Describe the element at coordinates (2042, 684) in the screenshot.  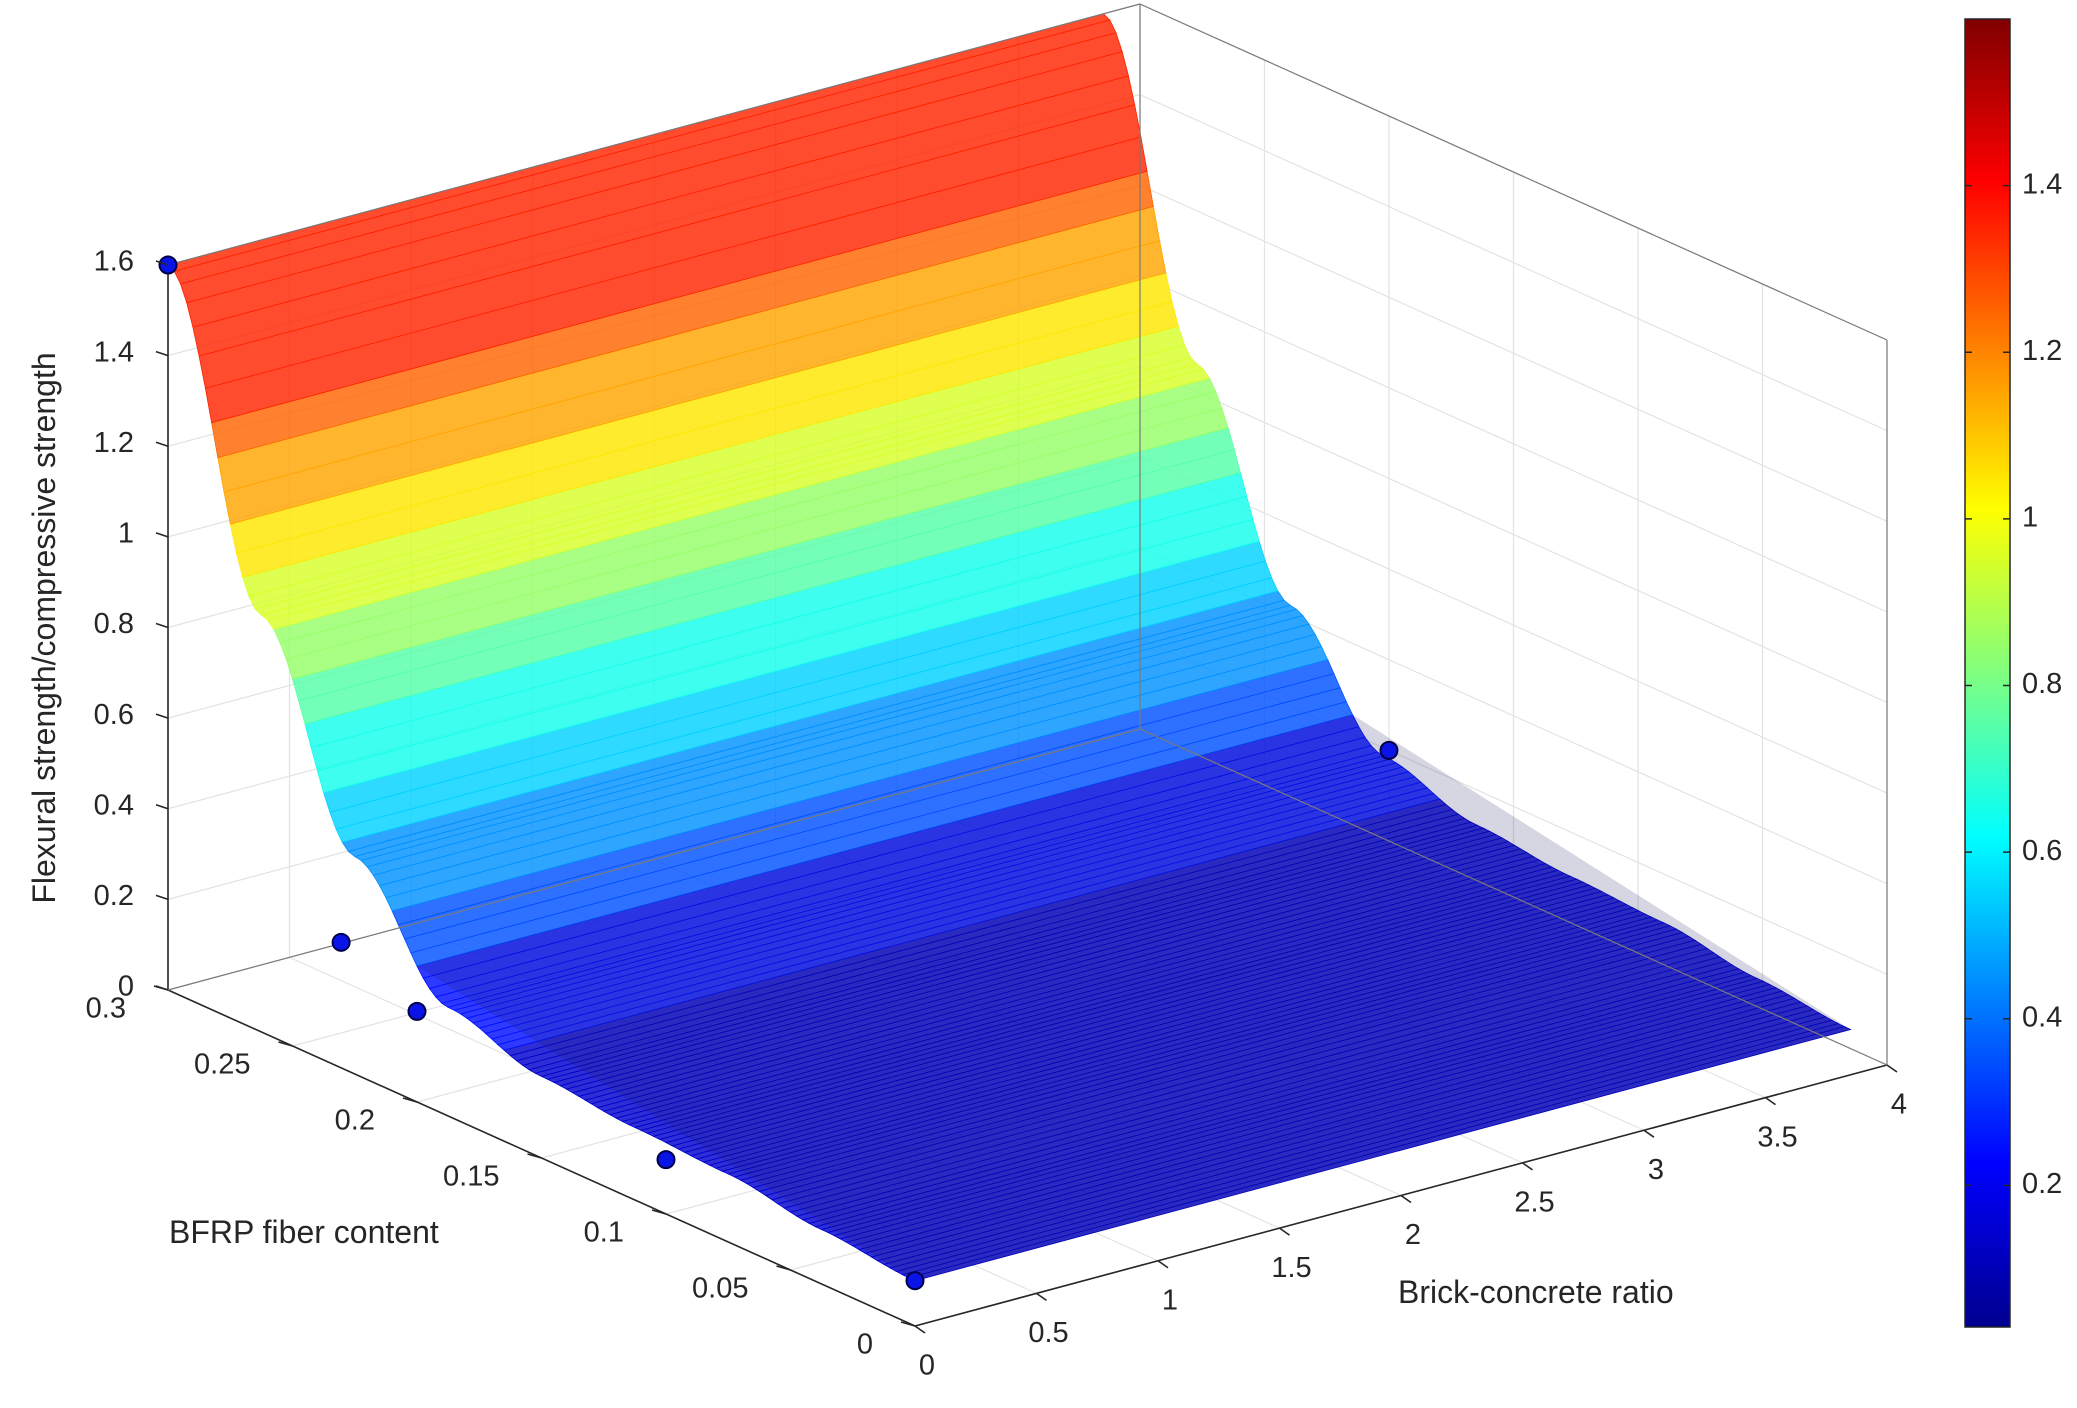
I see `colorbar-tick-label: 0.8` at that location.